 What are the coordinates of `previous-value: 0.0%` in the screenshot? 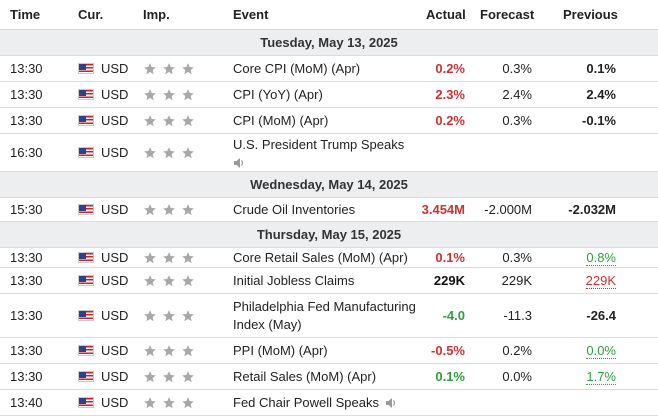 It's located at (578, 350).